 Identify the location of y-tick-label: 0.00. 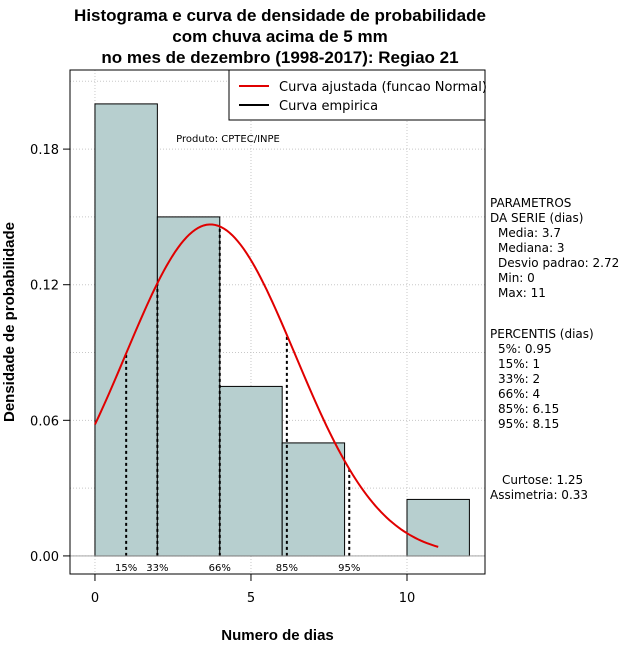
(44, 557).